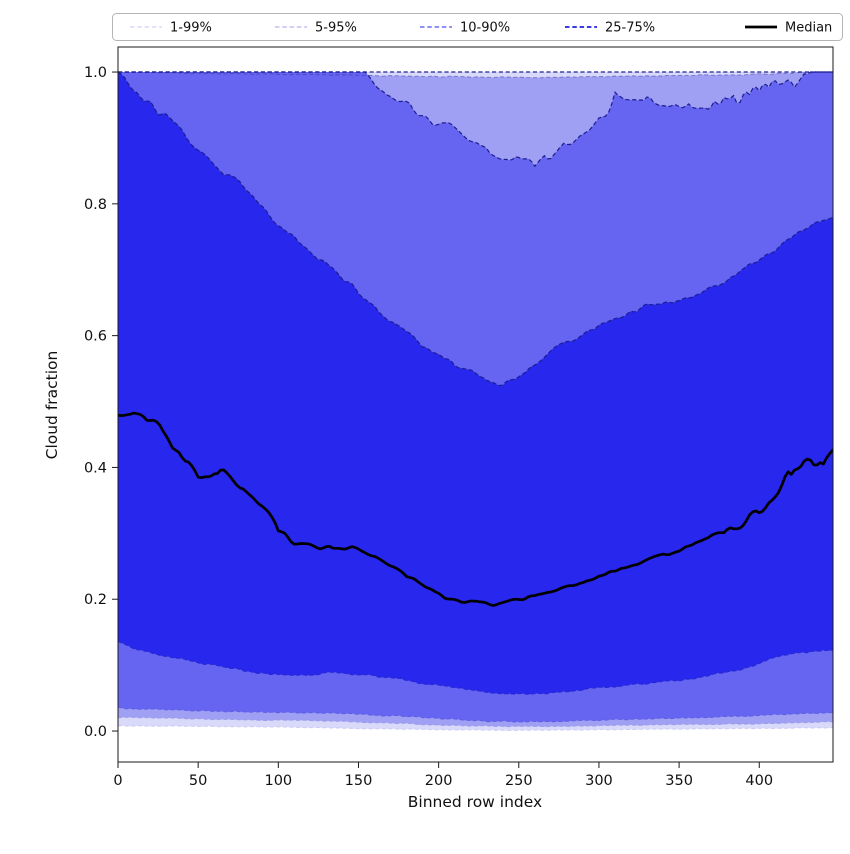 This screenshot has height=854, width=850. I want to click on legend-item-Median: Median, so click(788, 28).